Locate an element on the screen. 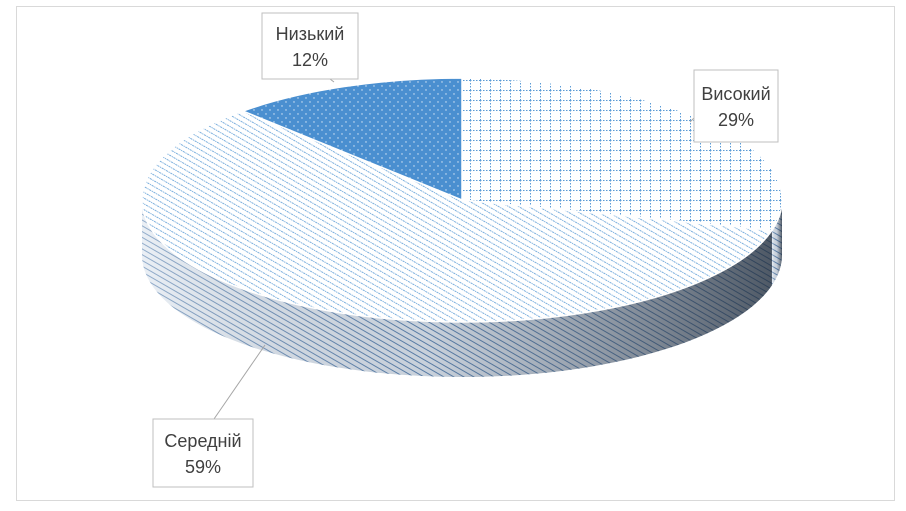 The width and height of the screenshot is (906, 511). data-label-високий: Високий 29% is located at coordinates (734, 106).